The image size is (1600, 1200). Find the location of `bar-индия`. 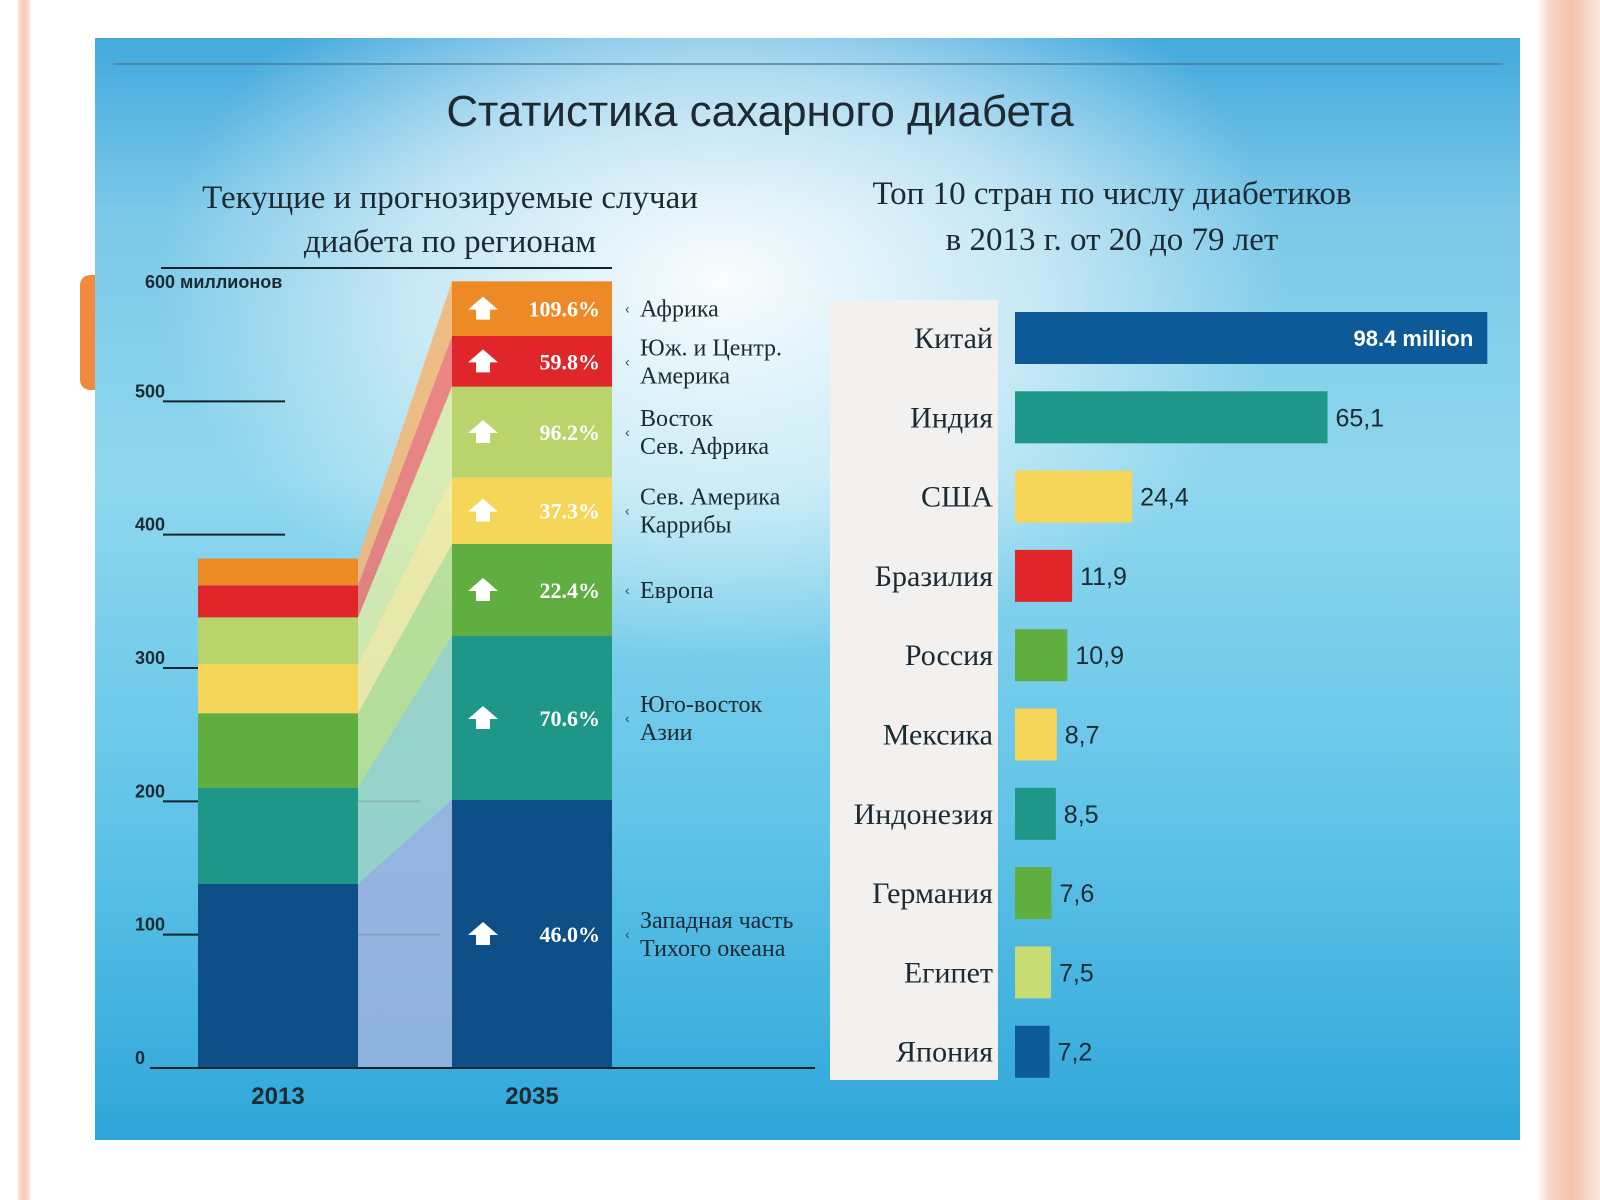

bar-индия is located at coordinates (1171, 417).